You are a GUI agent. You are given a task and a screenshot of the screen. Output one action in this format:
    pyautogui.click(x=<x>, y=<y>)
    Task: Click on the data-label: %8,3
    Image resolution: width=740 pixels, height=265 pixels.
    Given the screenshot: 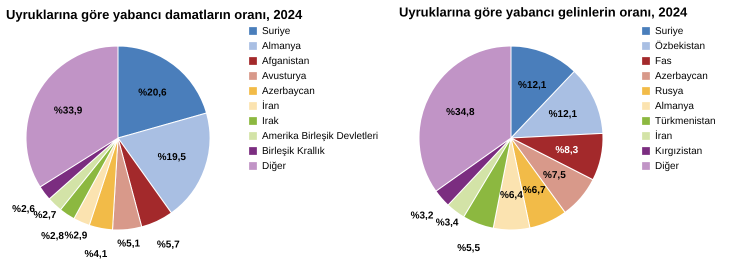 What is the action you would take?
    pyautogui.click(x=567, y=150)
    